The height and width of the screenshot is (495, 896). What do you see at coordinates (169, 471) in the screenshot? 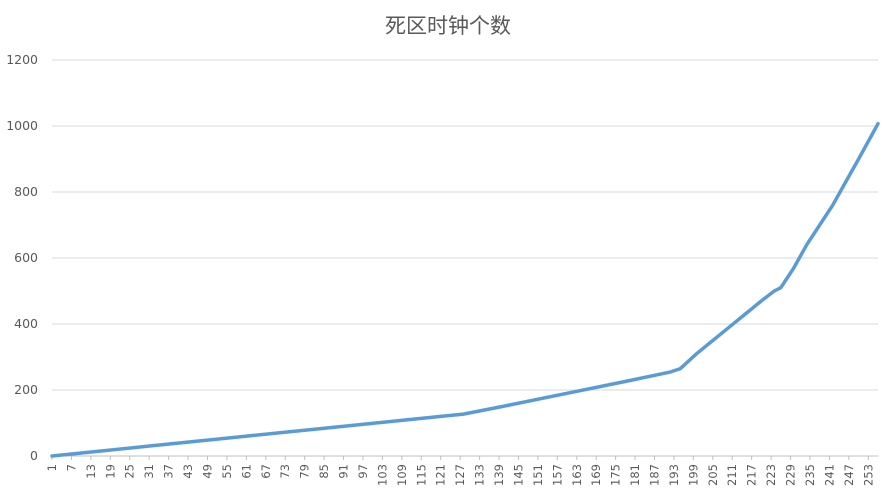
I see `x-tick-label: 37` at bounding box center [169, 471].